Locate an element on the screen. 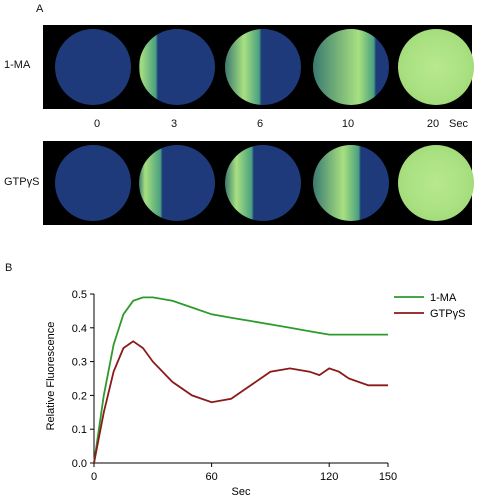 This screenshot has width=482, height=499. y-axis-label: Relative Fluorescence is located at coordinates (51, 376).